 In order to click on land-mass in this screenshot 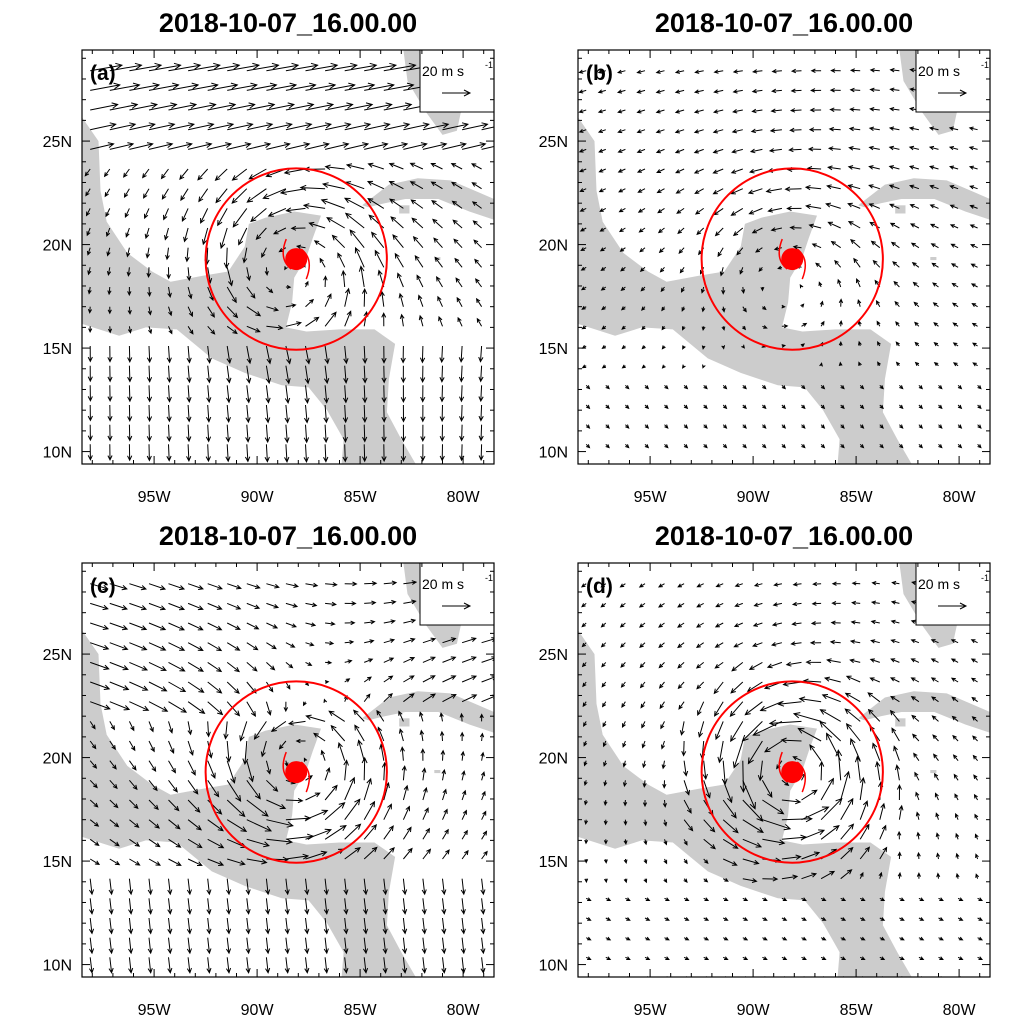, I will do `click(496, 793)`.